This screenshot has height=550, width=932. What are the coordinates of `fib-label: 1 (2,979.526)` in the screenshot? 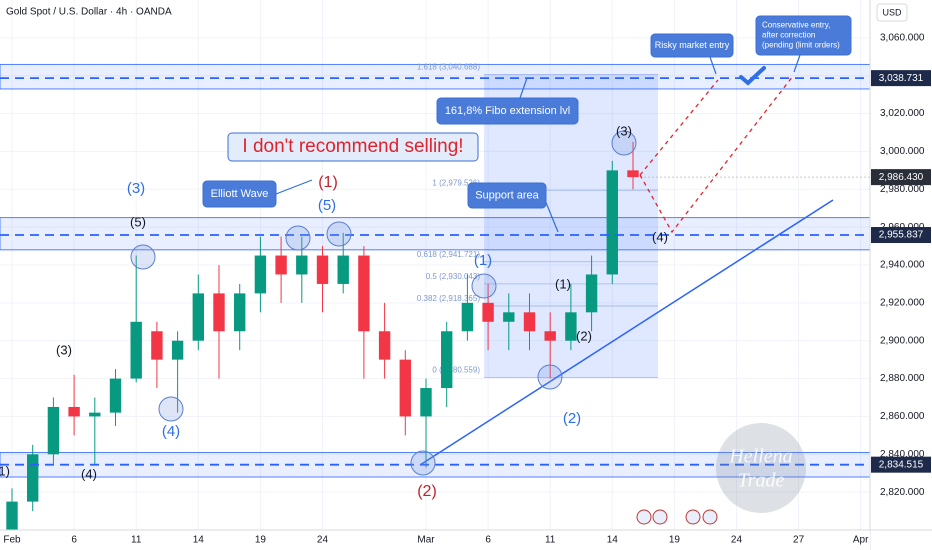 It's located at (456, 182).